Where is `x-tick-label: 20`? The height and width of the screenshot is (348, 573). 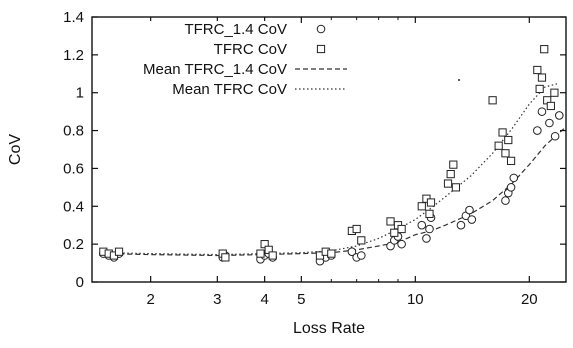
x-tick-label: 20 is located at coordinates (529, 299).